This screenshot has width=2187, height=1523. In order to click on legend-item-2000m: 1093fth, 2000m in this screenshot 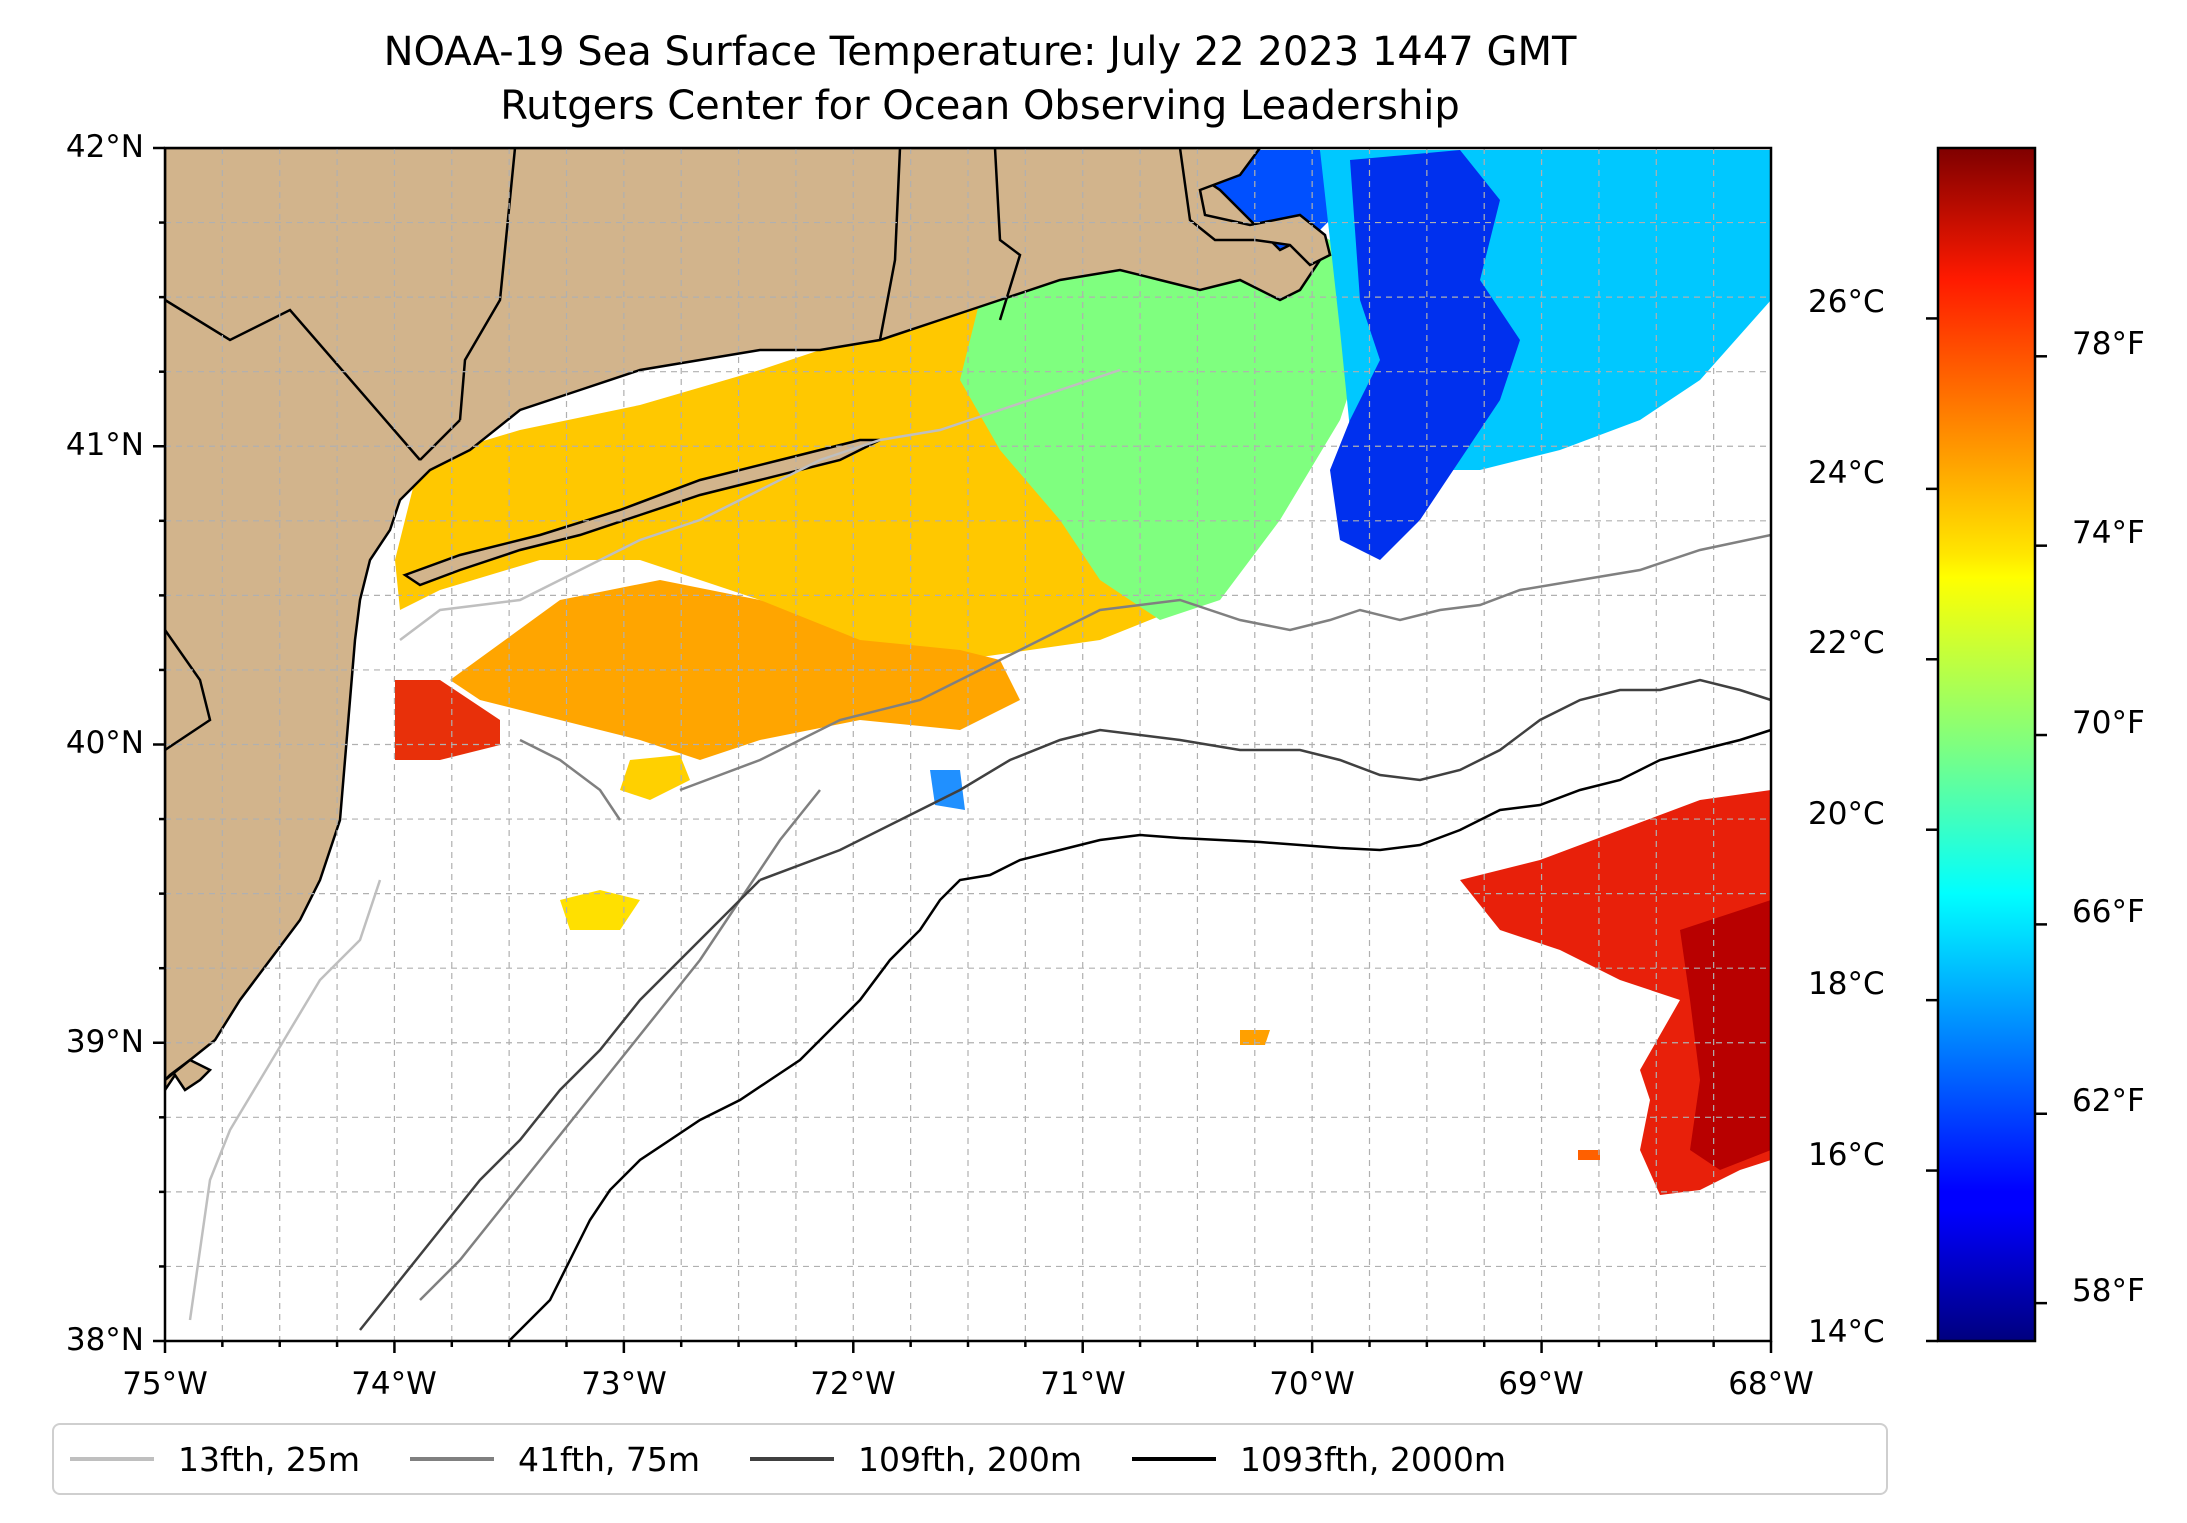, I will do `click(1319, 1459)`.